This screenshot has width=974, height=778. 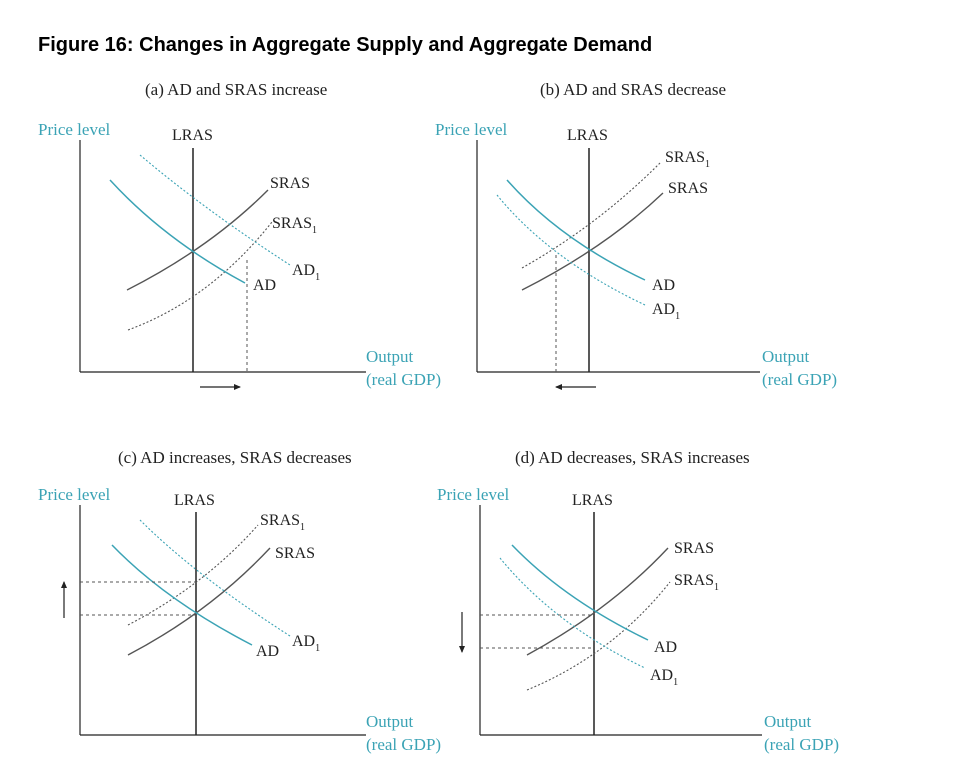 I want to click on panel-c-x-label-line1: Output, so click(x=390, y=721).